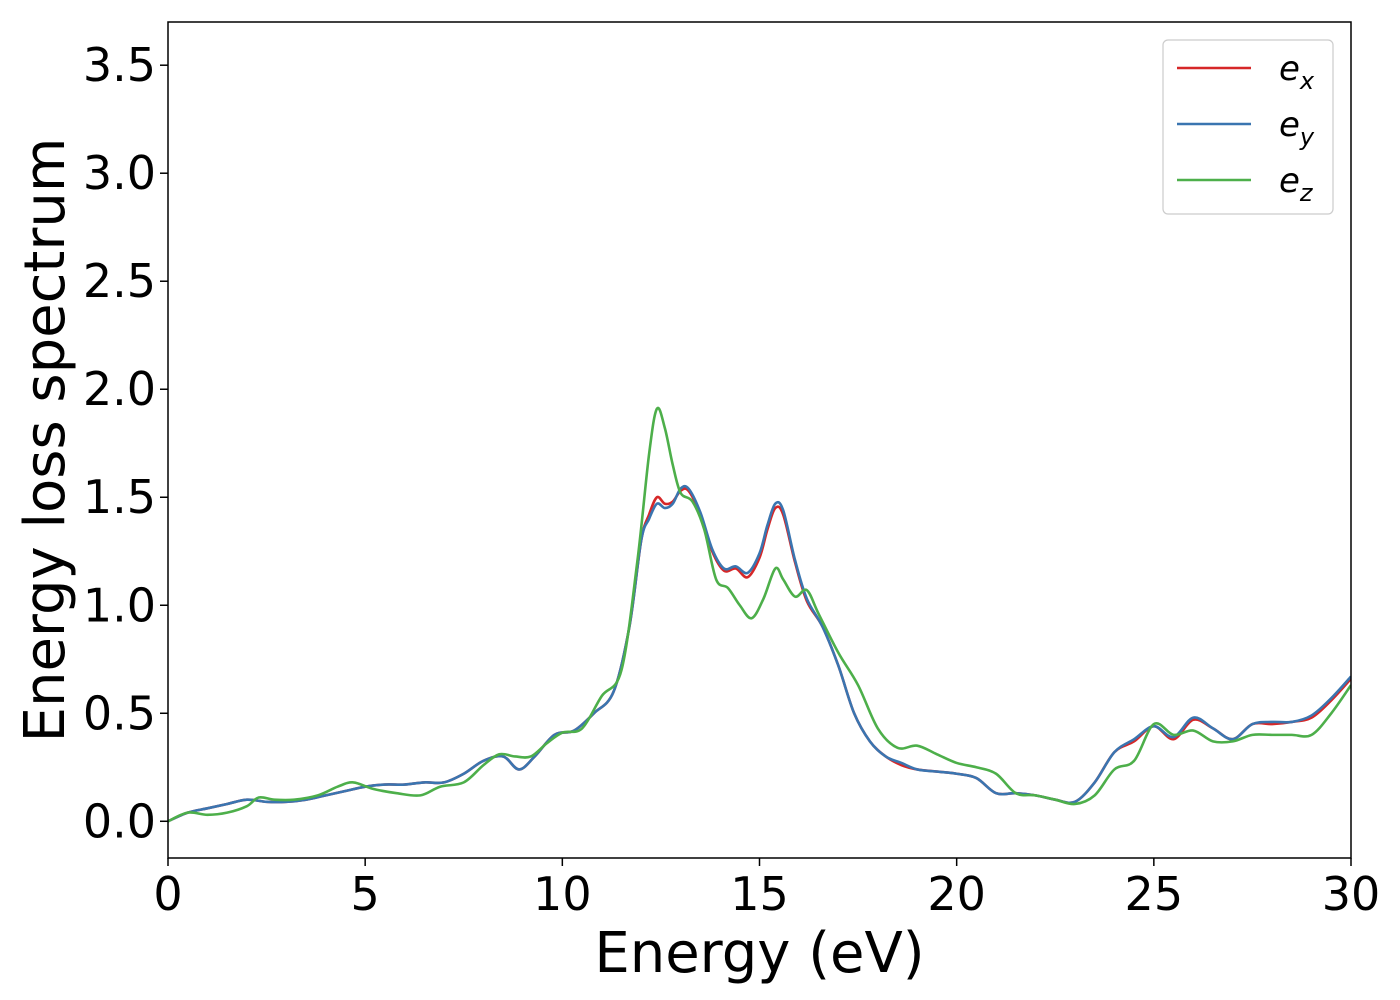  I want to click on legend-box, so click(1248, 127).